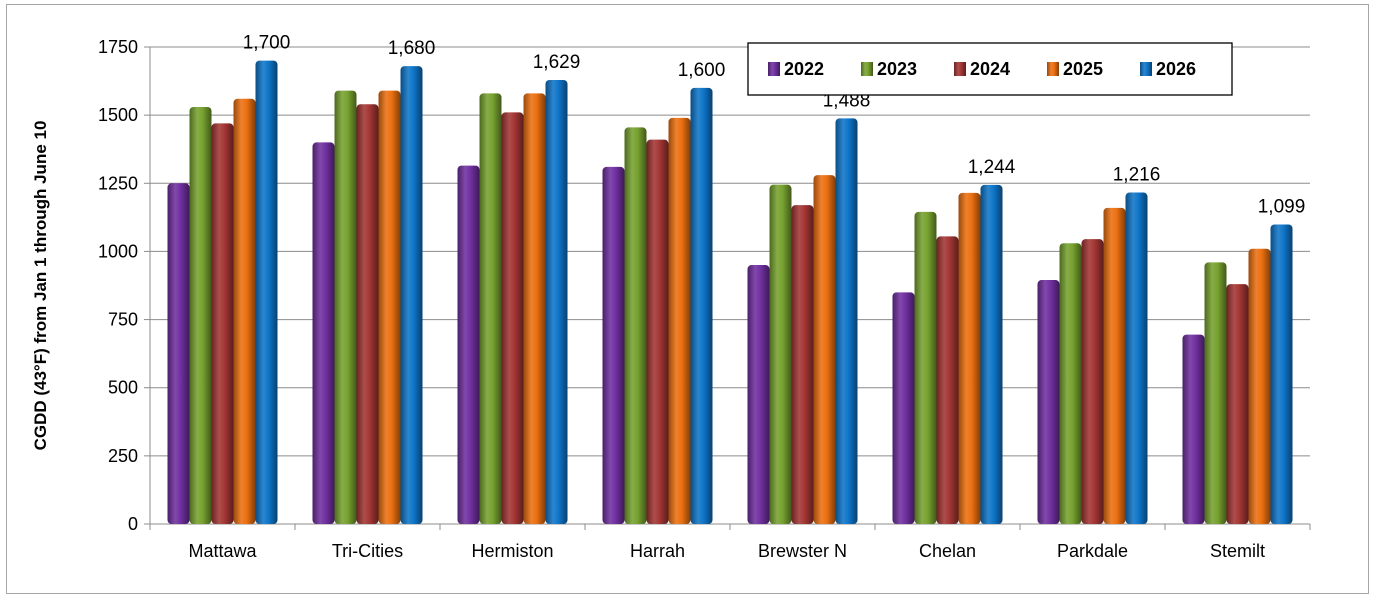 The height and width of the screenshot is (600, 1377). I want to click on bar-2022-harrah, so click(614, 345).